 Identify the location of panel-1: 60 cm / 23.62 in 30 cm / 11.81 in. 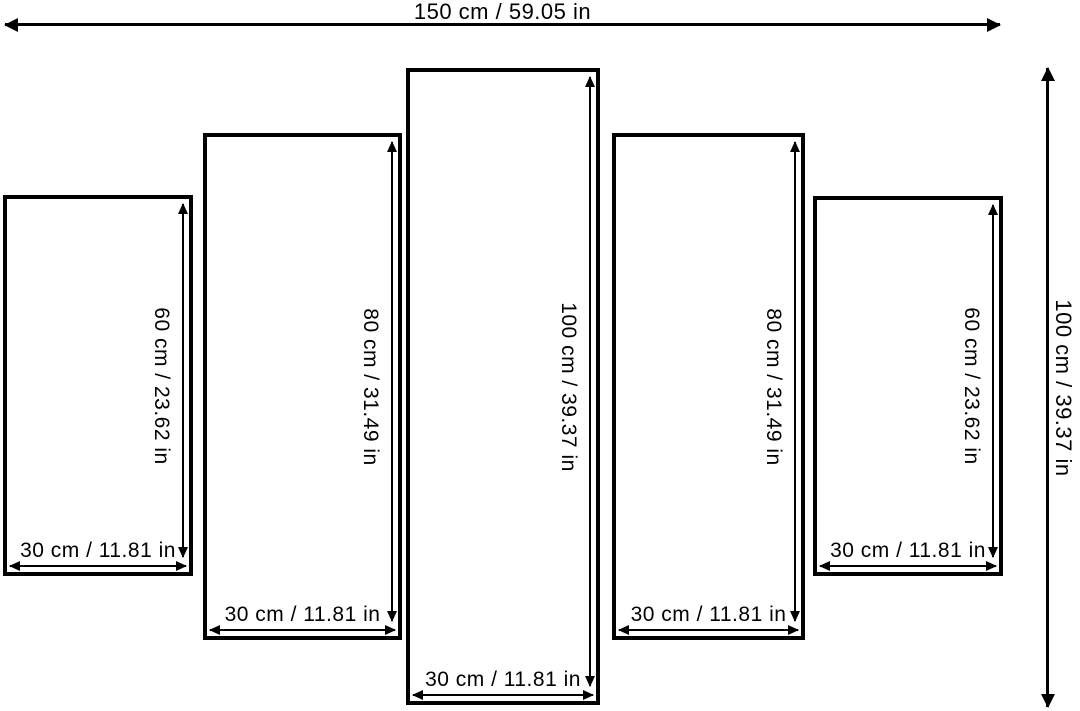
(98, 385).